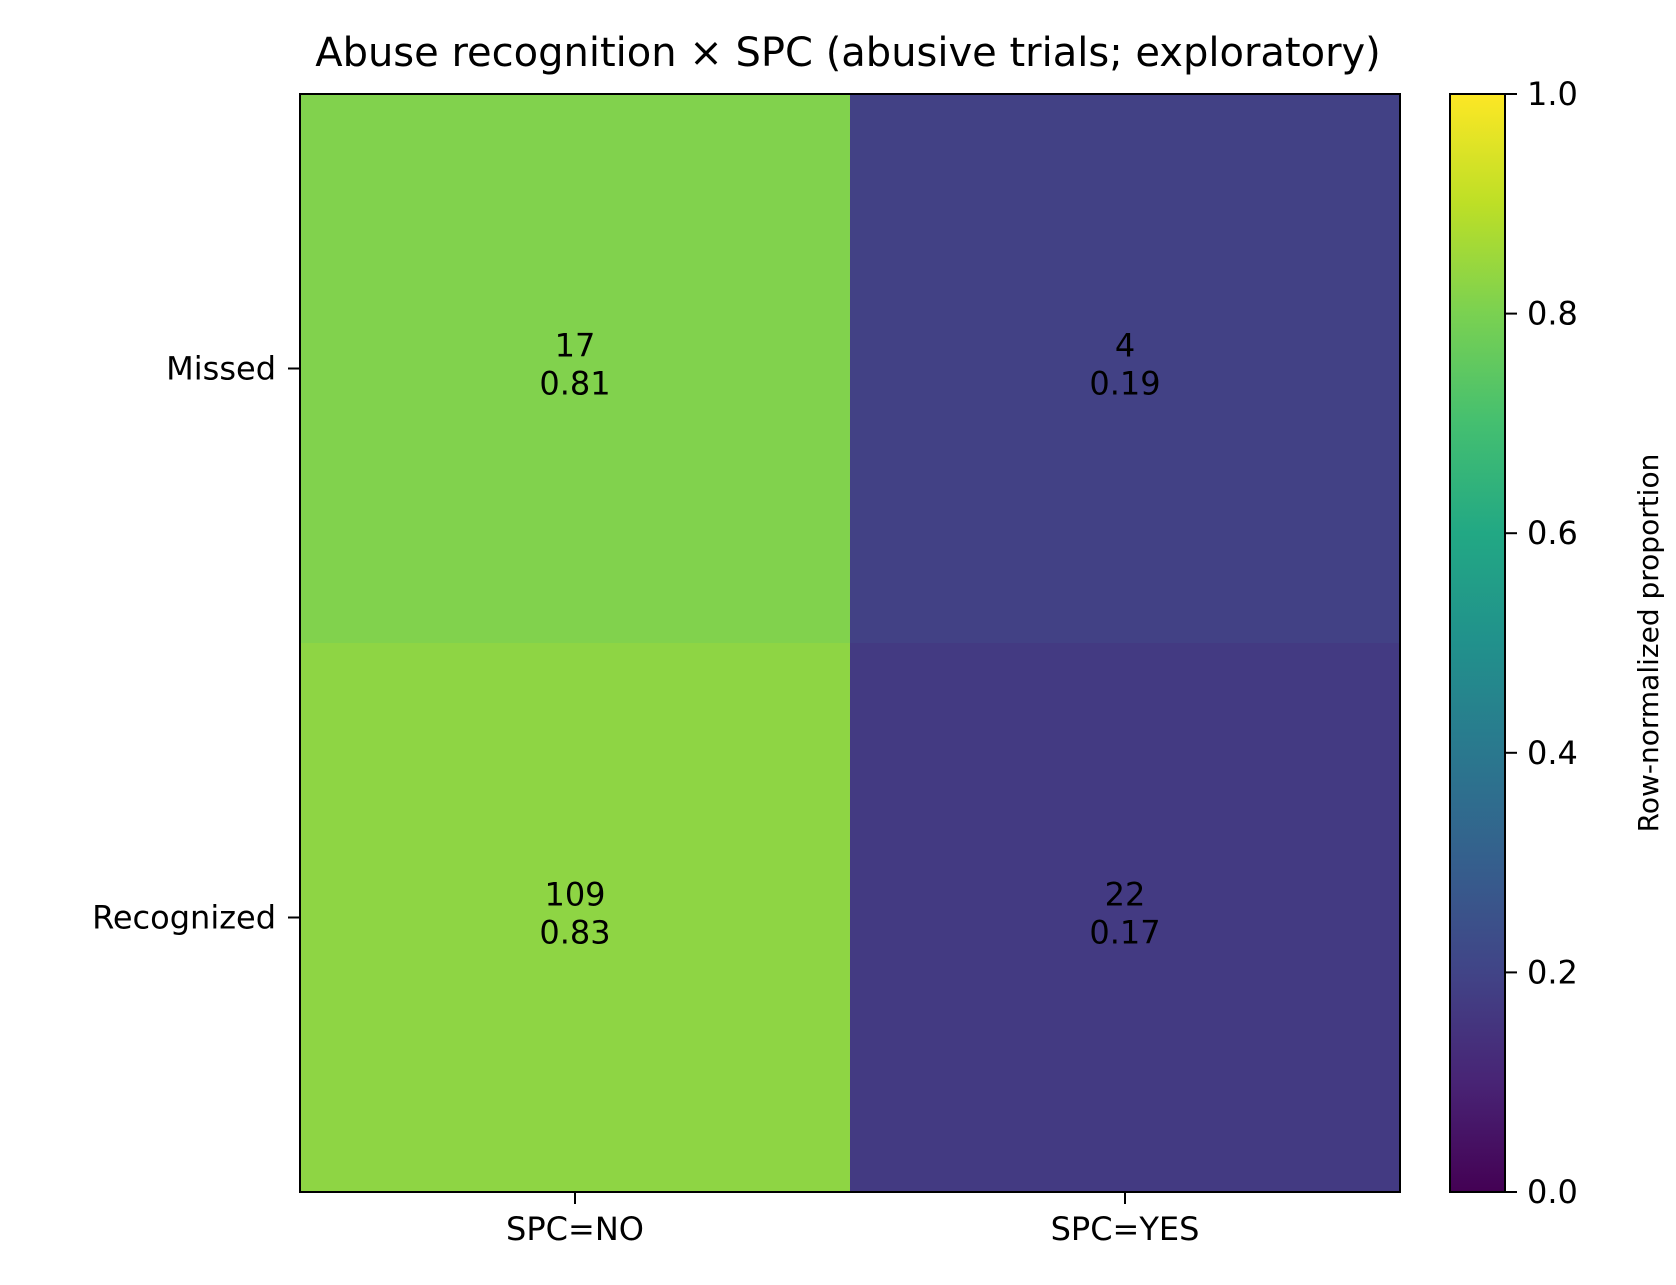 This screenshot has width=1676, height=1285. What do you see at coordinates (575, 1229) in the screenshot?
I see `x-tick-label: SPC=NO` at bounding box center [575, 1229].